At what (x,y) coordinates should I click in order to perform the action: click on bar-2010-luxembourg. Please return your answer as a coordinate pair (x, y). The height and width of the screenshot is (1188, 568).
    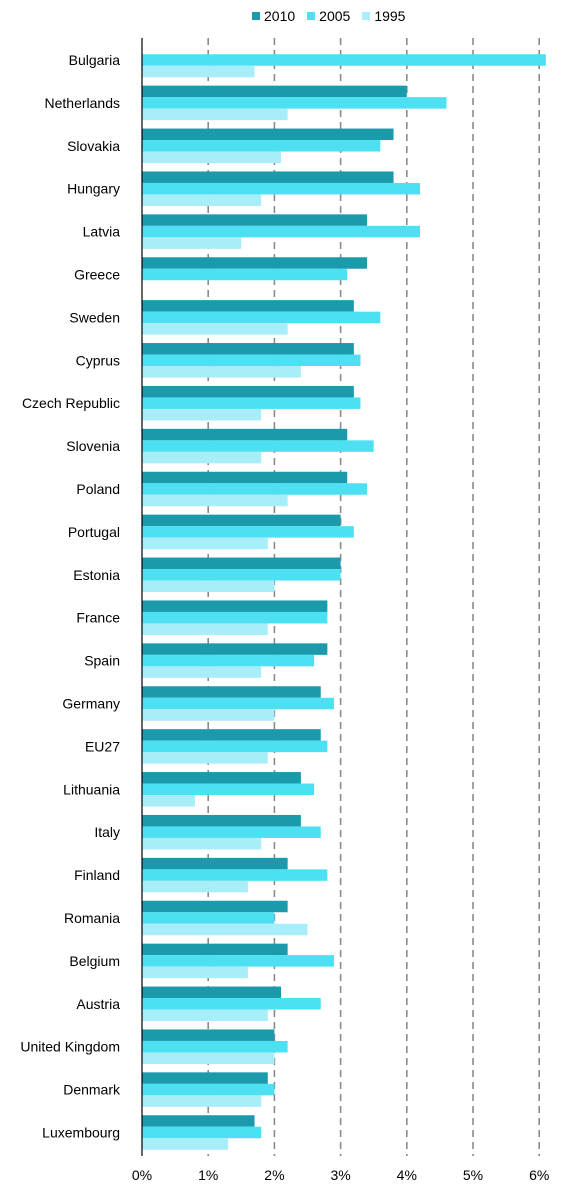
    Looking at the image, I should click on (198, 1121).